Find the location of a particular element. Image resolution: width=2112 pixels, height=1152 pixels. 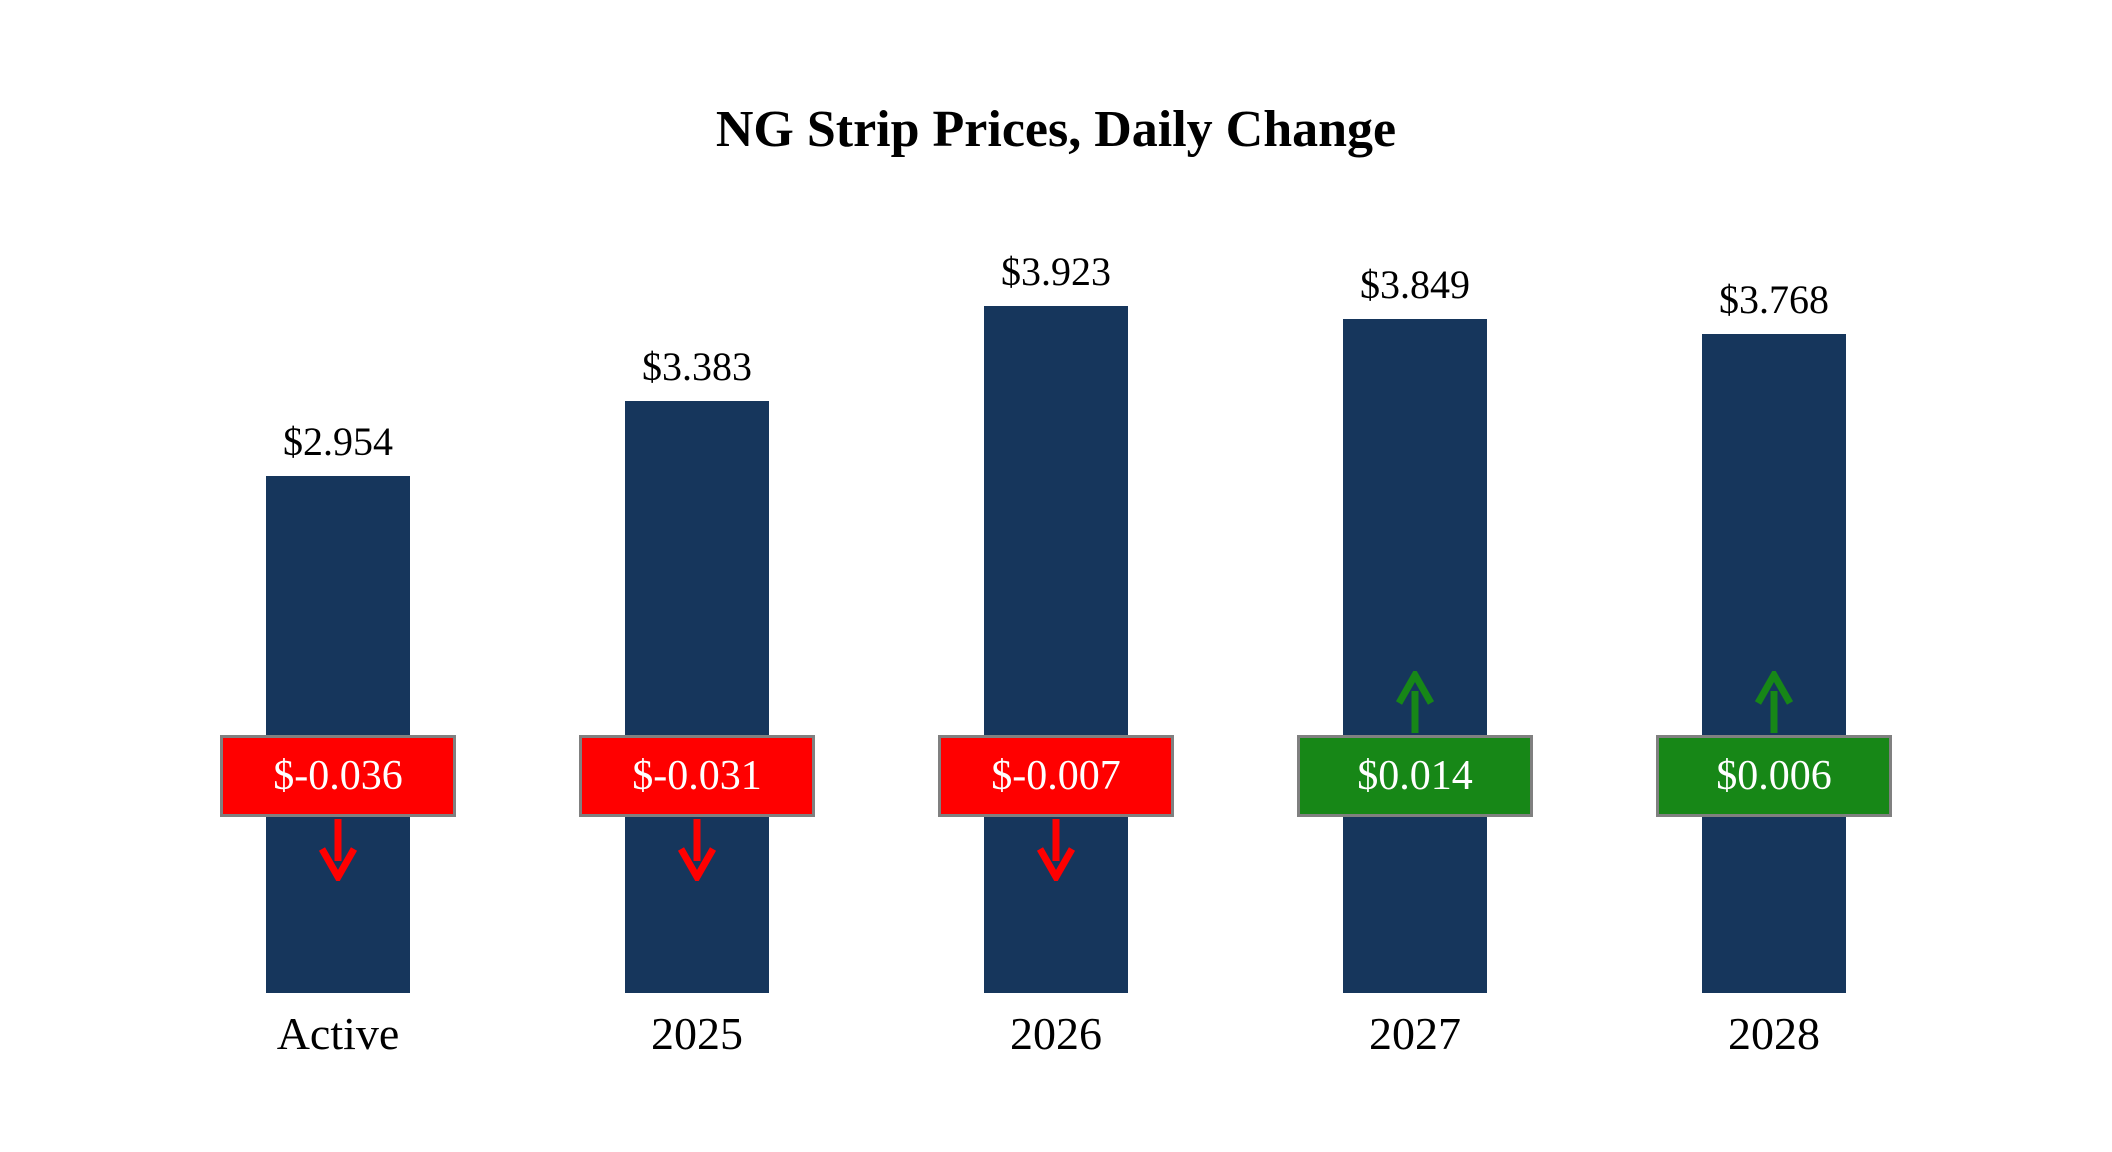

category-label: 2028 is located at coordinates (1774, 1033).